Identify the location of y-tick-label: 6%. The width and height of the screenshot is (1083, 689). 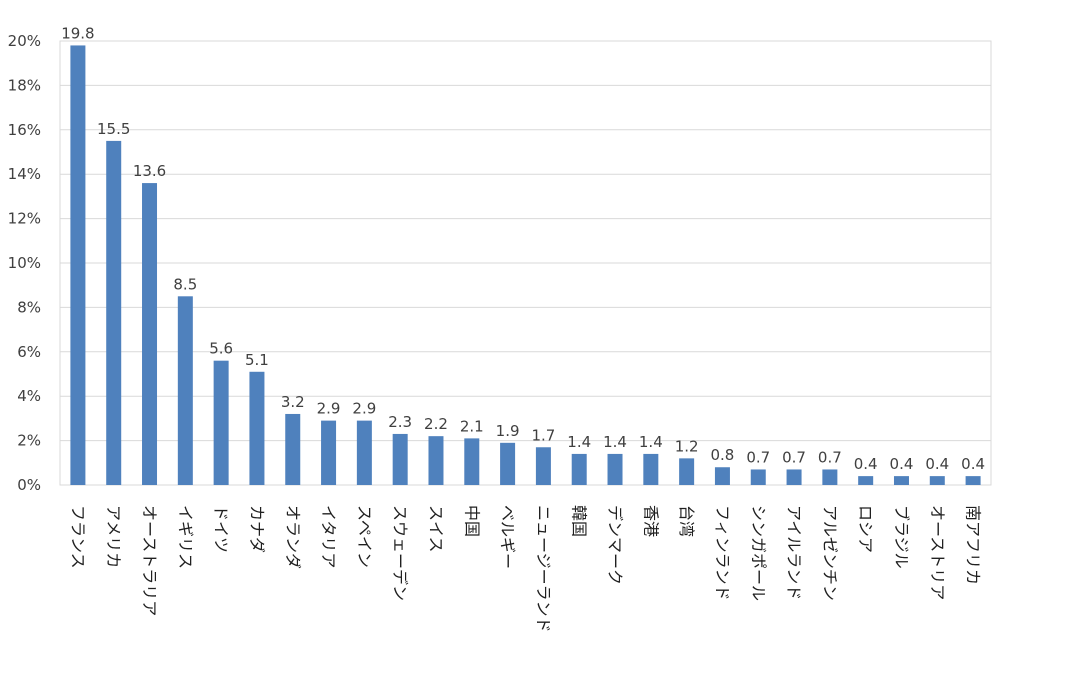
(29, 352).